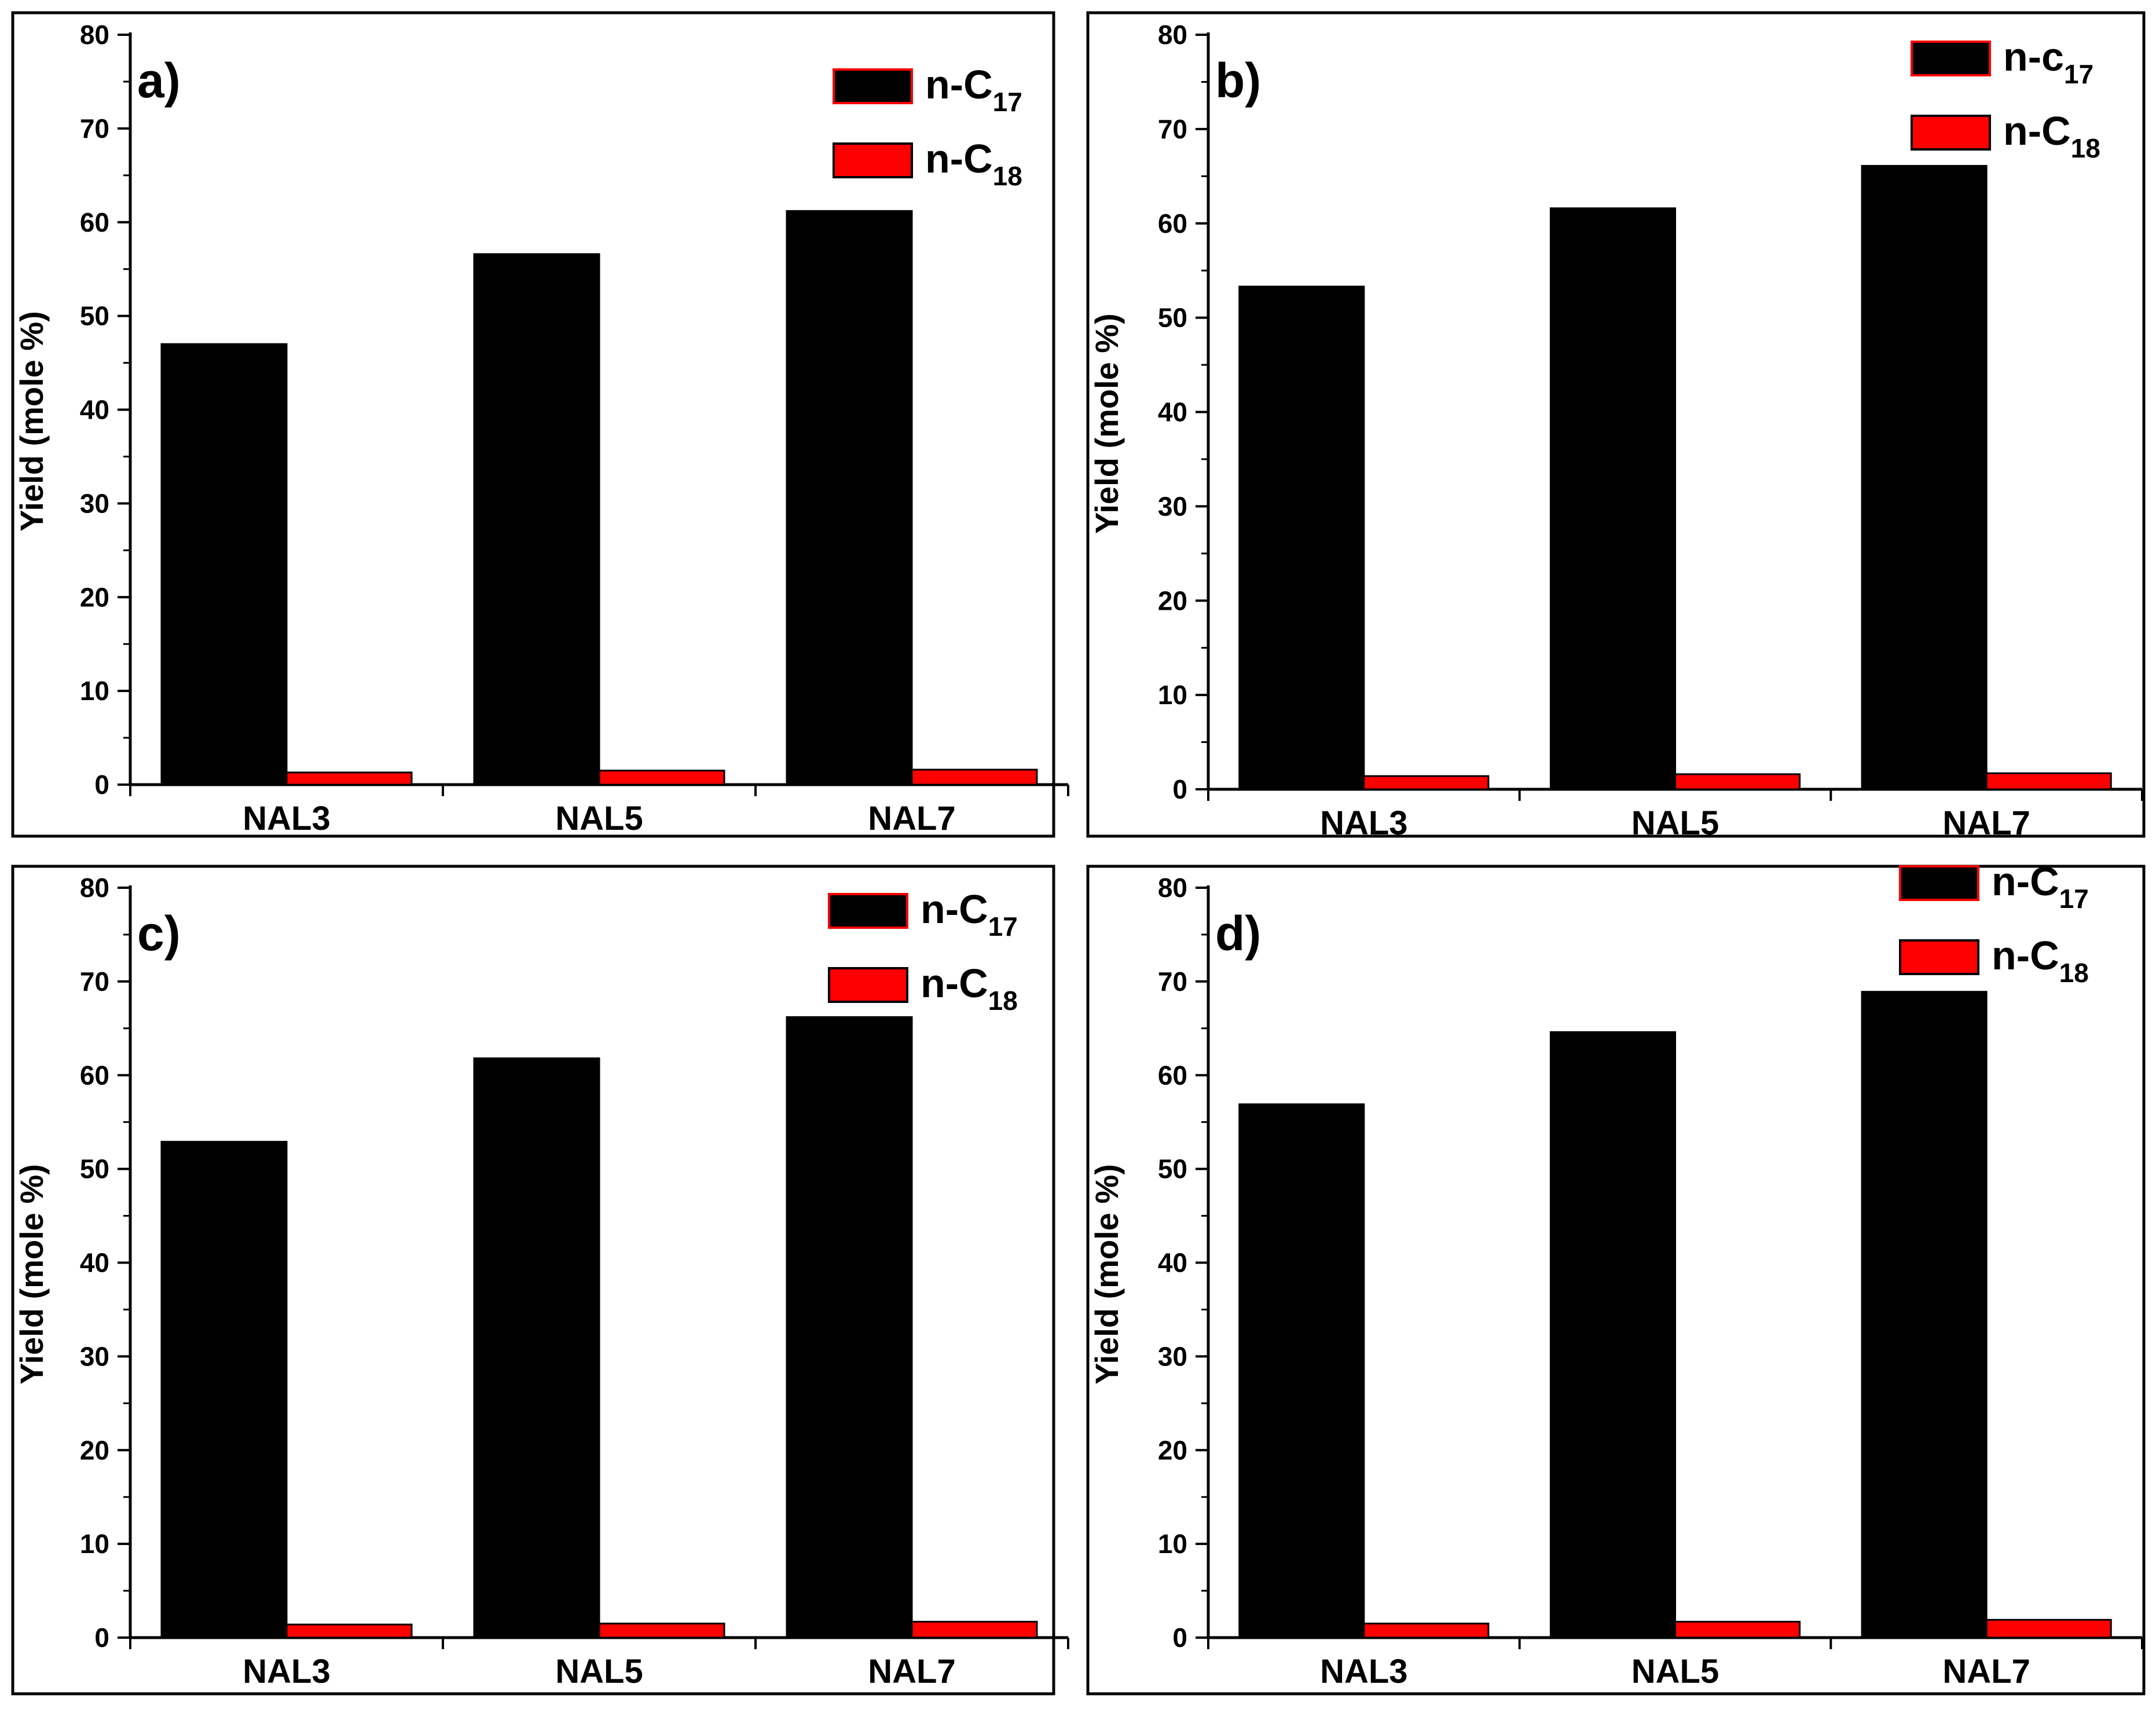 This screenshot has height=1710, width=2156. I want to click on legend-base: n-c, so click(2034, 56).